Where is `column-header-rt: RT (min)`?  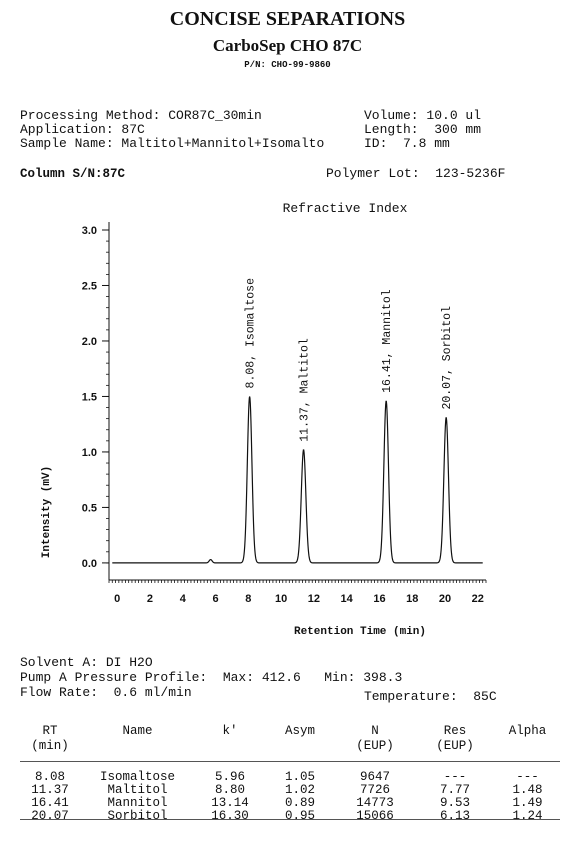
column-header-rt: RT (min) is located at coordinates (50, 743).